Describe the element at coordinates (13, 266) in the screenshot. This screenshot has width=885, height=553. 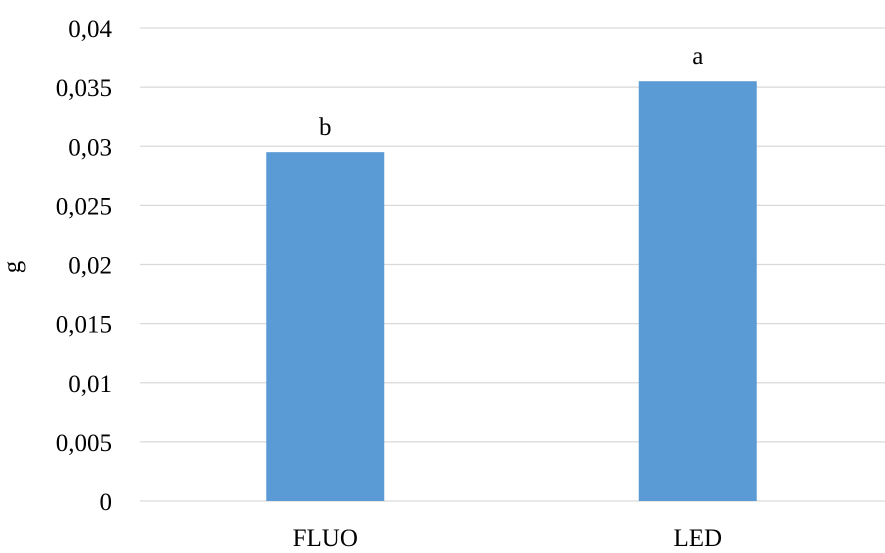
I see `y-axis-label: g` at that location.